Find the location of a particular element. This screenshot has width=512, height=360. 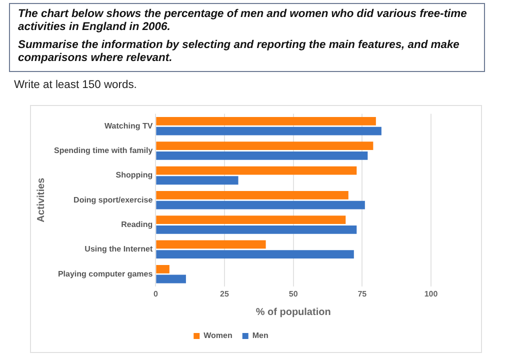

y-tick-label: Watching TV is located at coordinates (129, 125).